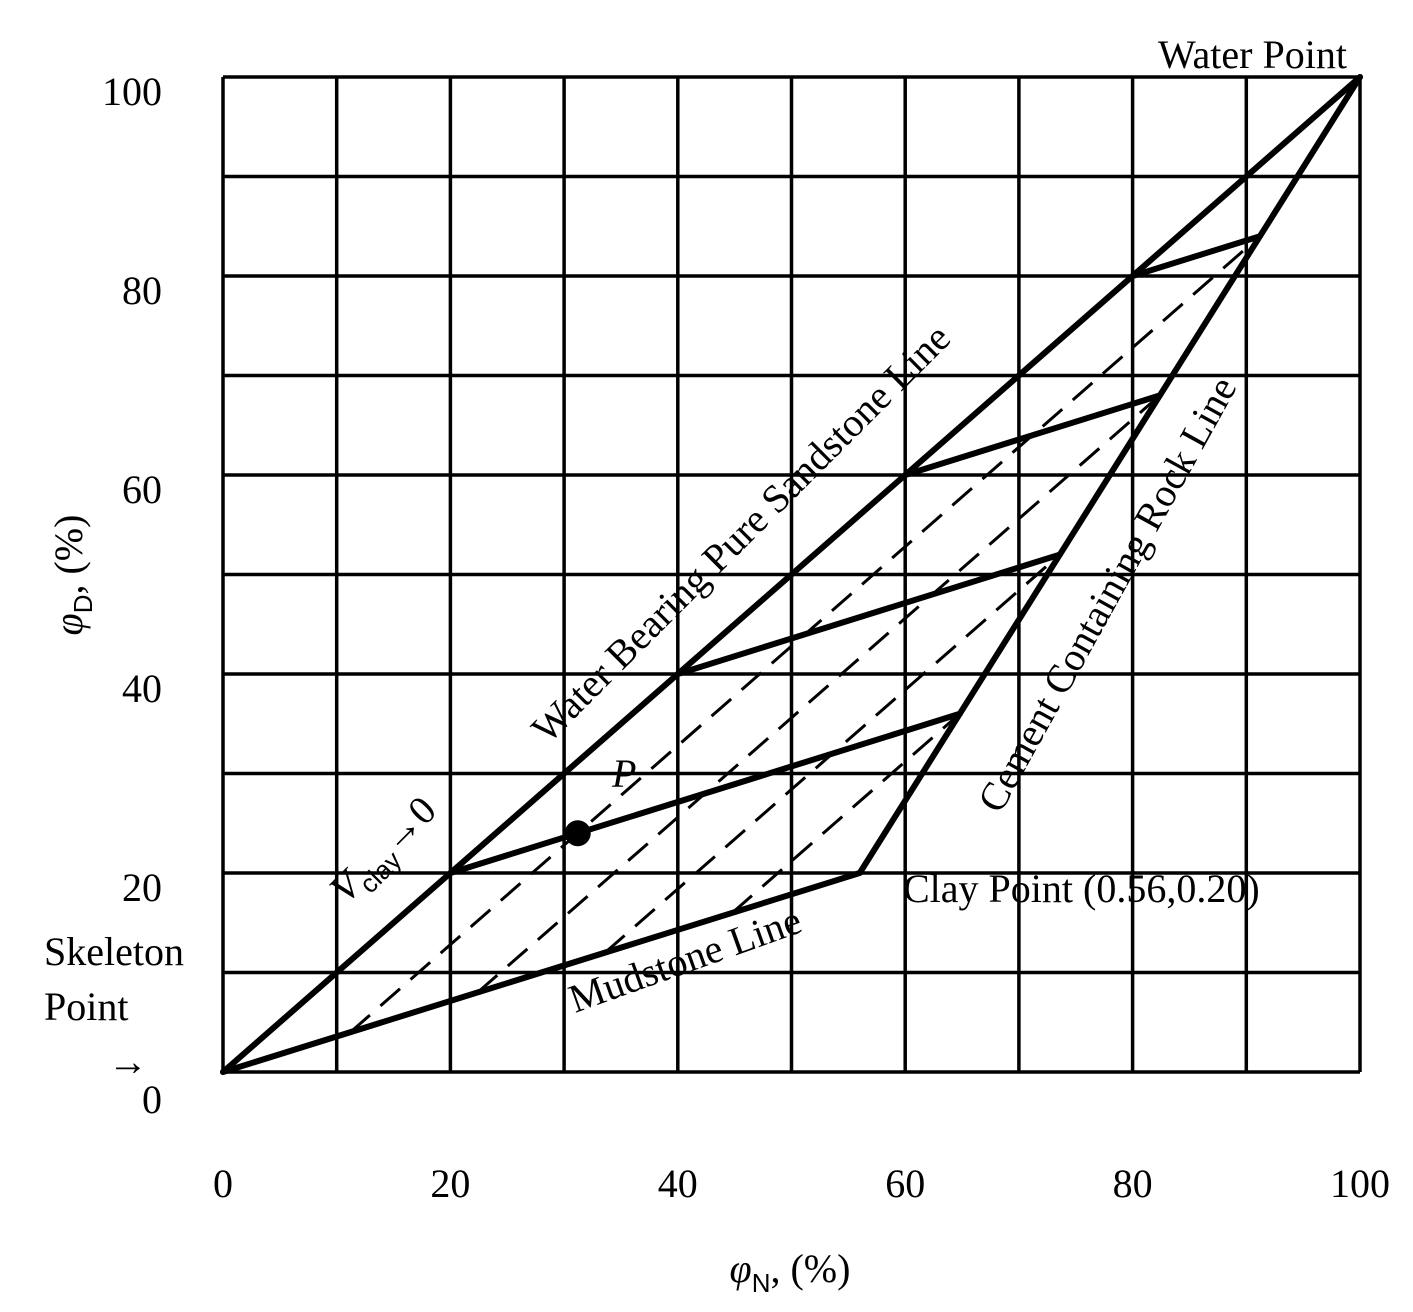 The height and width of the screenshot is (1312, 1413). What do you see at coordinates (385, 851) in the screenshot?
I see `vclay-label: Vclay→0` at bounding box center [385, 851].